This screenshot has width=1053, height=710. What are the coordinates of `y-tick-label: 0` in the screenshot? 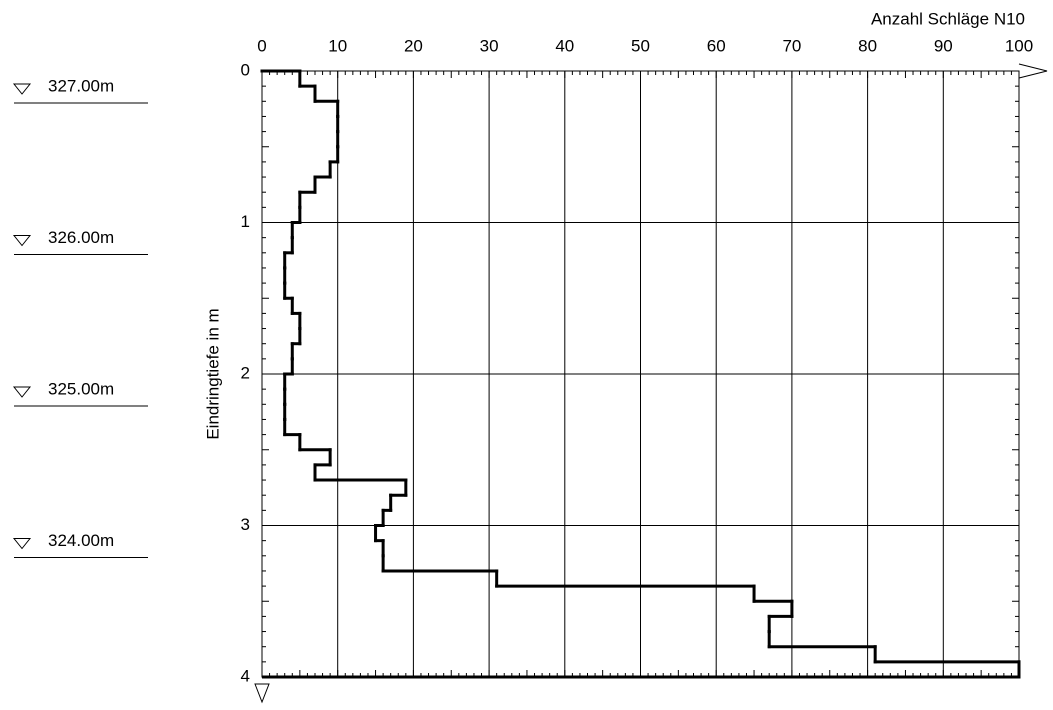 It's located at (245, 69).